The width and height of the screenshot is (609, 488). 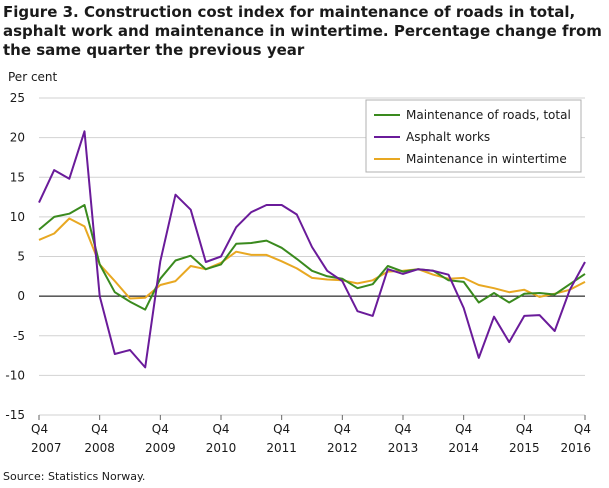 What do you see at coordinates (15, 375) in the screenshot?
I see `y-tick-label: -10` at bounding box center [15, 375].